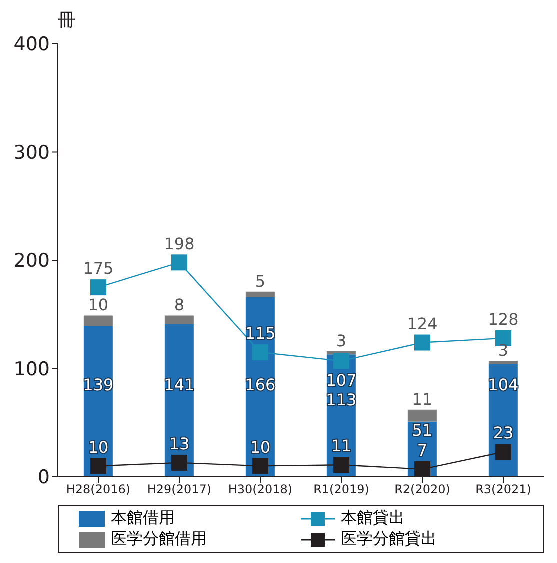 The width and height of the screenshot is (557, 563). I want to click on data-label: 8, so click(179, 305).